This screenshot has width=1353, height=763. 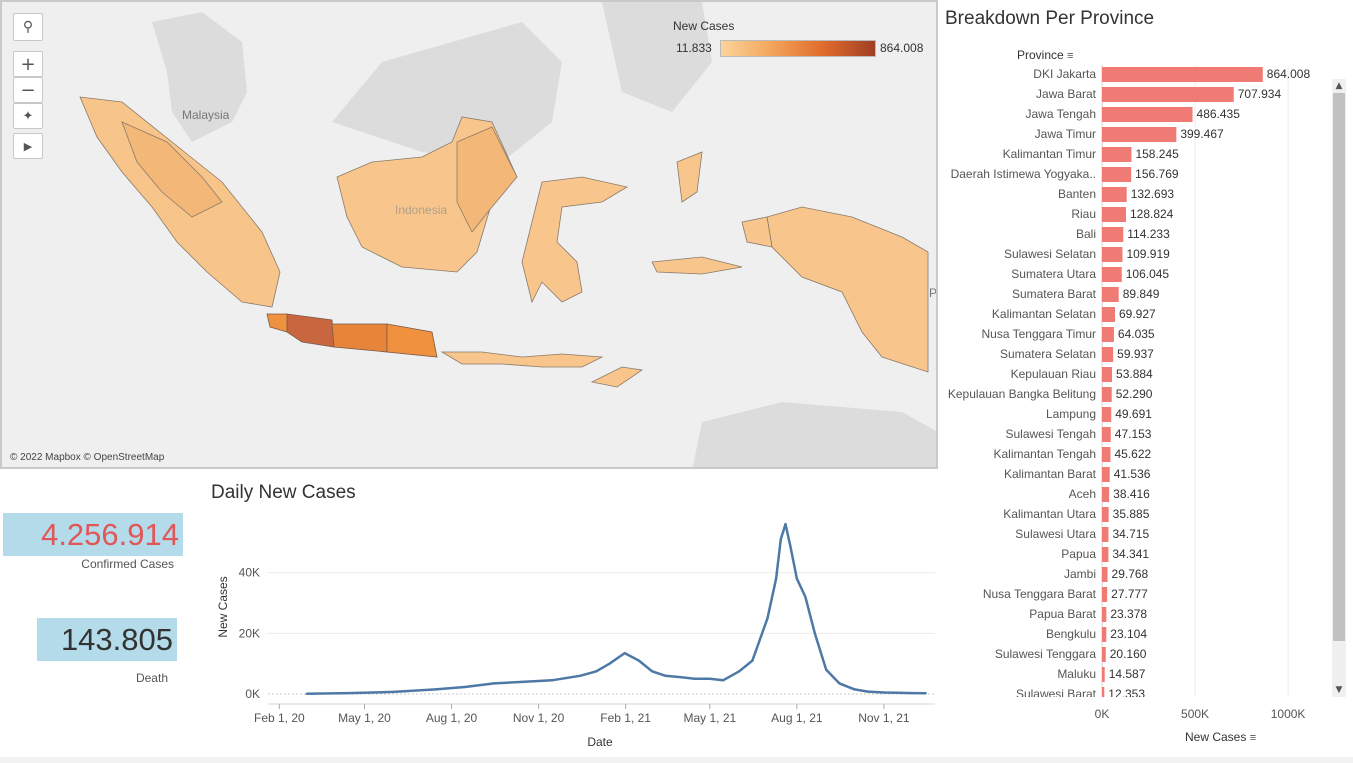 I want to click on pin-reset-button: ✦, so click(x=28, y=116).